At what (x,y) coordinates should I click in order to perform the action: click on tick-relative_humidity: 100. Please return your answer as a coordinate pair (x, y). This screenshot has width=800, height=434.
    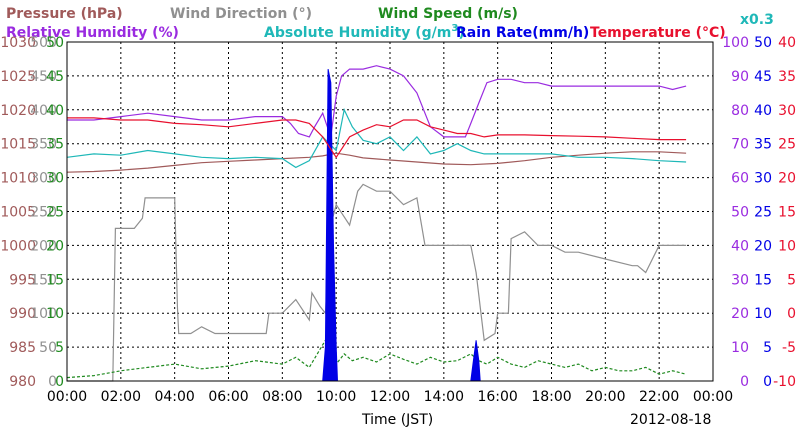
    Looking at the image, I should click on (735, 43).